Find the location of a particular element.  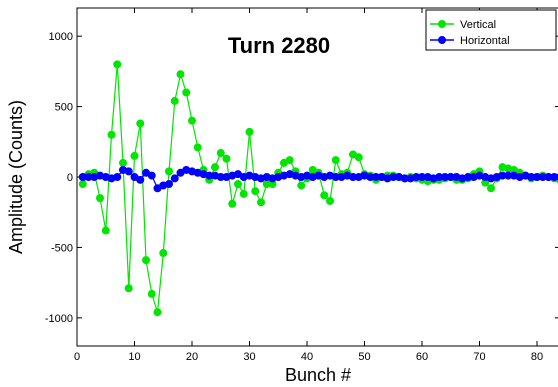

y-tick-label: 0 is located at coordinates (70, 178).